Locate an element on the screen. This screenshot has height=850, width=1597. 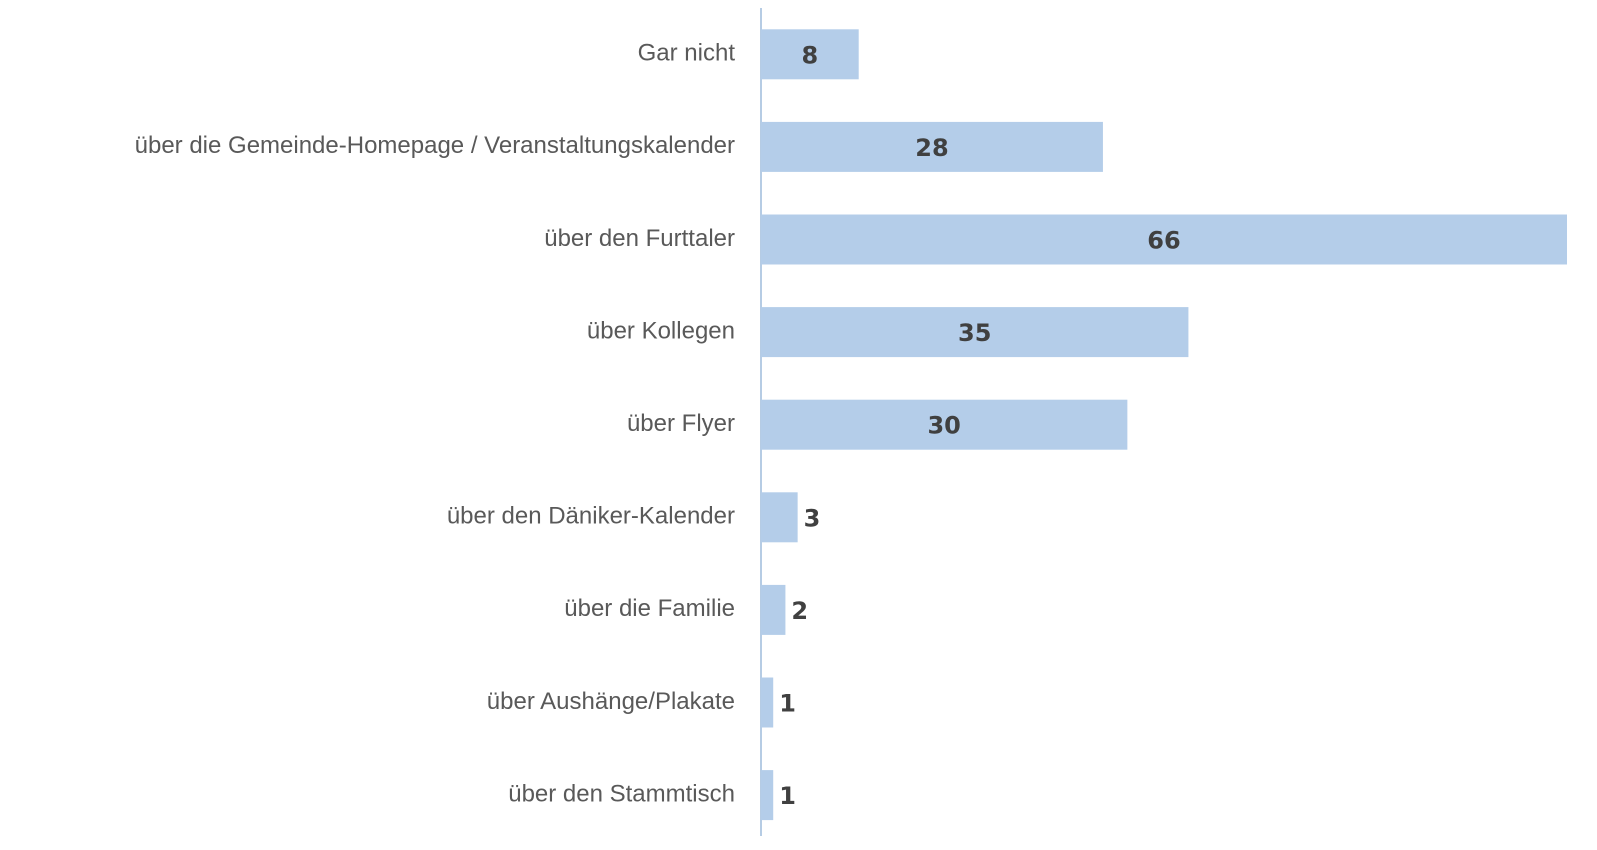
value-label: 66 is located at coordinates (1163, 241).